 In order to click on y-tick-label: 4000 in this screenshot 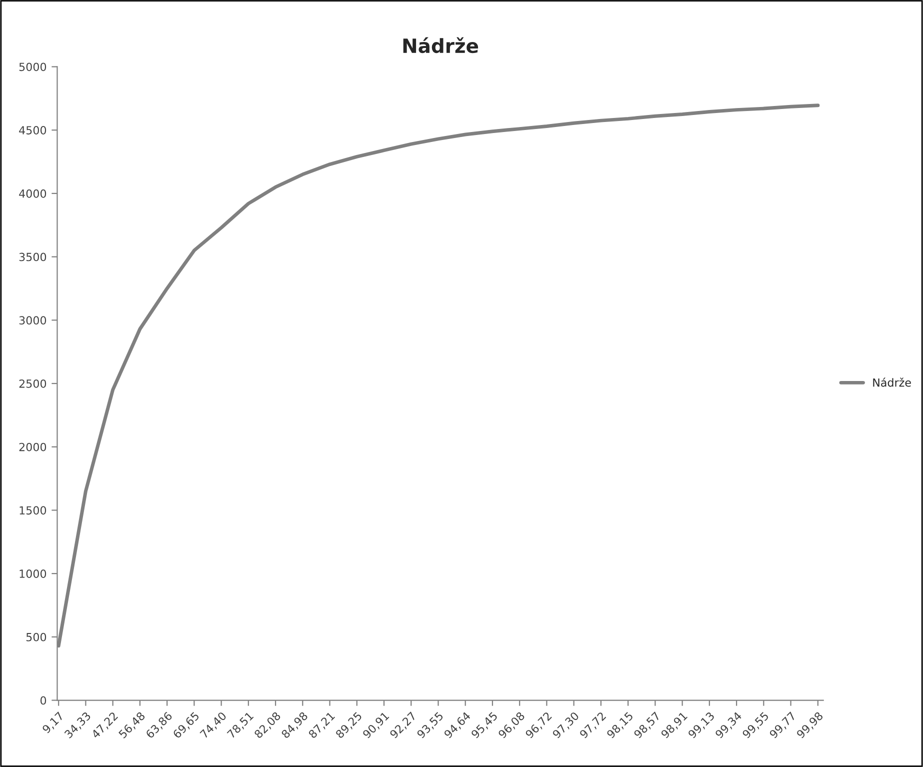, I will do `click(32, 193)`.